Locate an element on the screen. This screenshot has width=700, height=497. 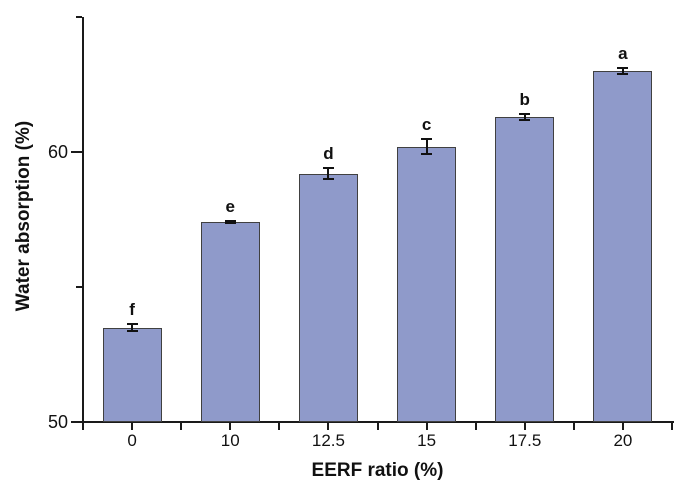
bar-letter-label: f is located at coordinates (132, 310).